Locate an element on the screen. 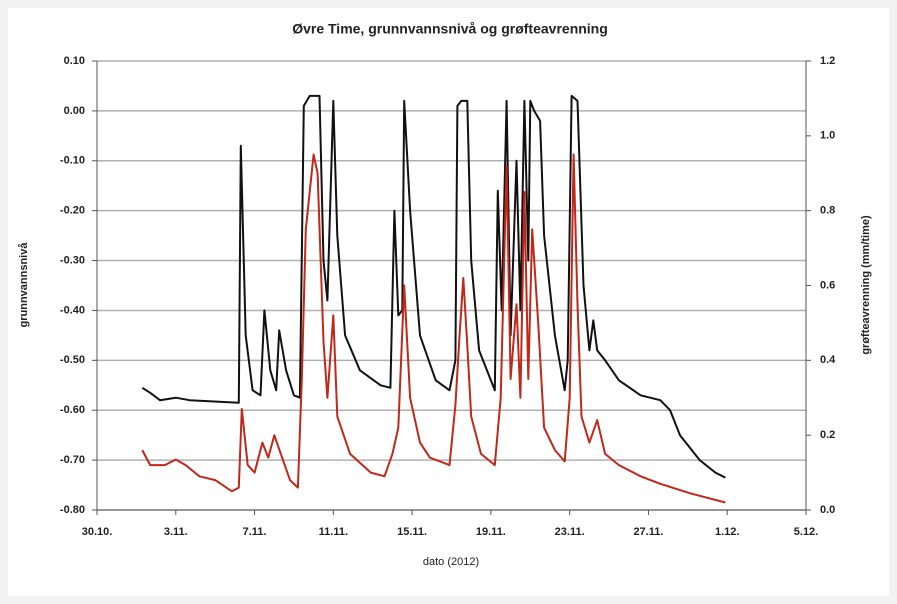 The image size is (897, 604). x-tick-label: 30.10. is located at coordinates (97, 532).